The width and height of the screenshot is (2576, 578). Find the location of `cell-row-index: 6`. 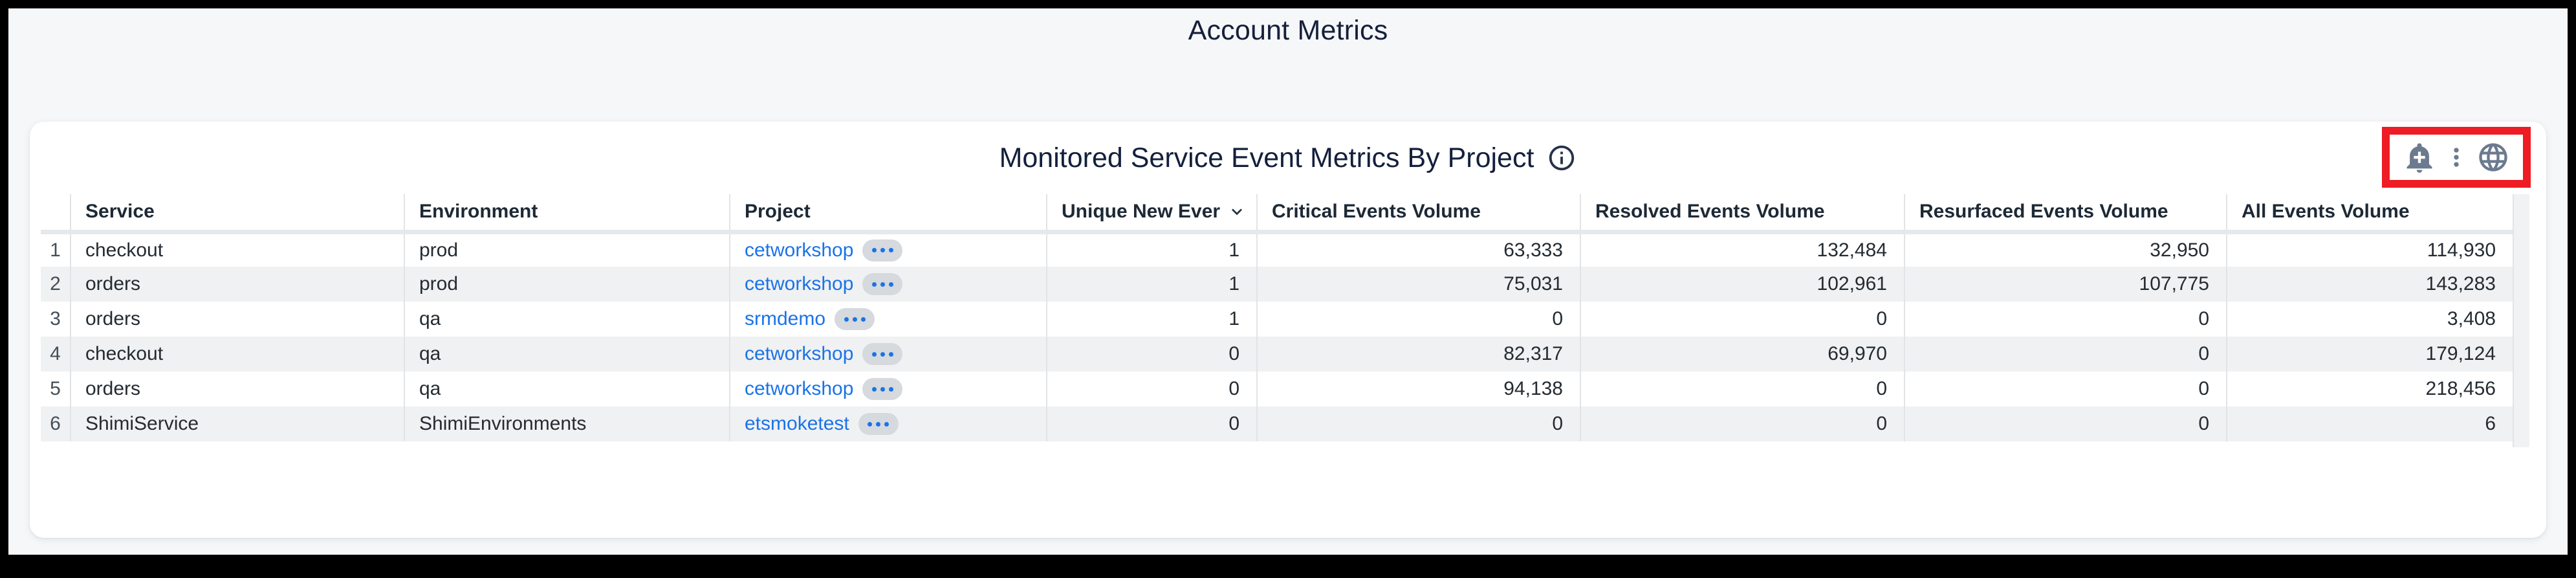

cell-row-index: 6 is located at coordinates (55, 423).